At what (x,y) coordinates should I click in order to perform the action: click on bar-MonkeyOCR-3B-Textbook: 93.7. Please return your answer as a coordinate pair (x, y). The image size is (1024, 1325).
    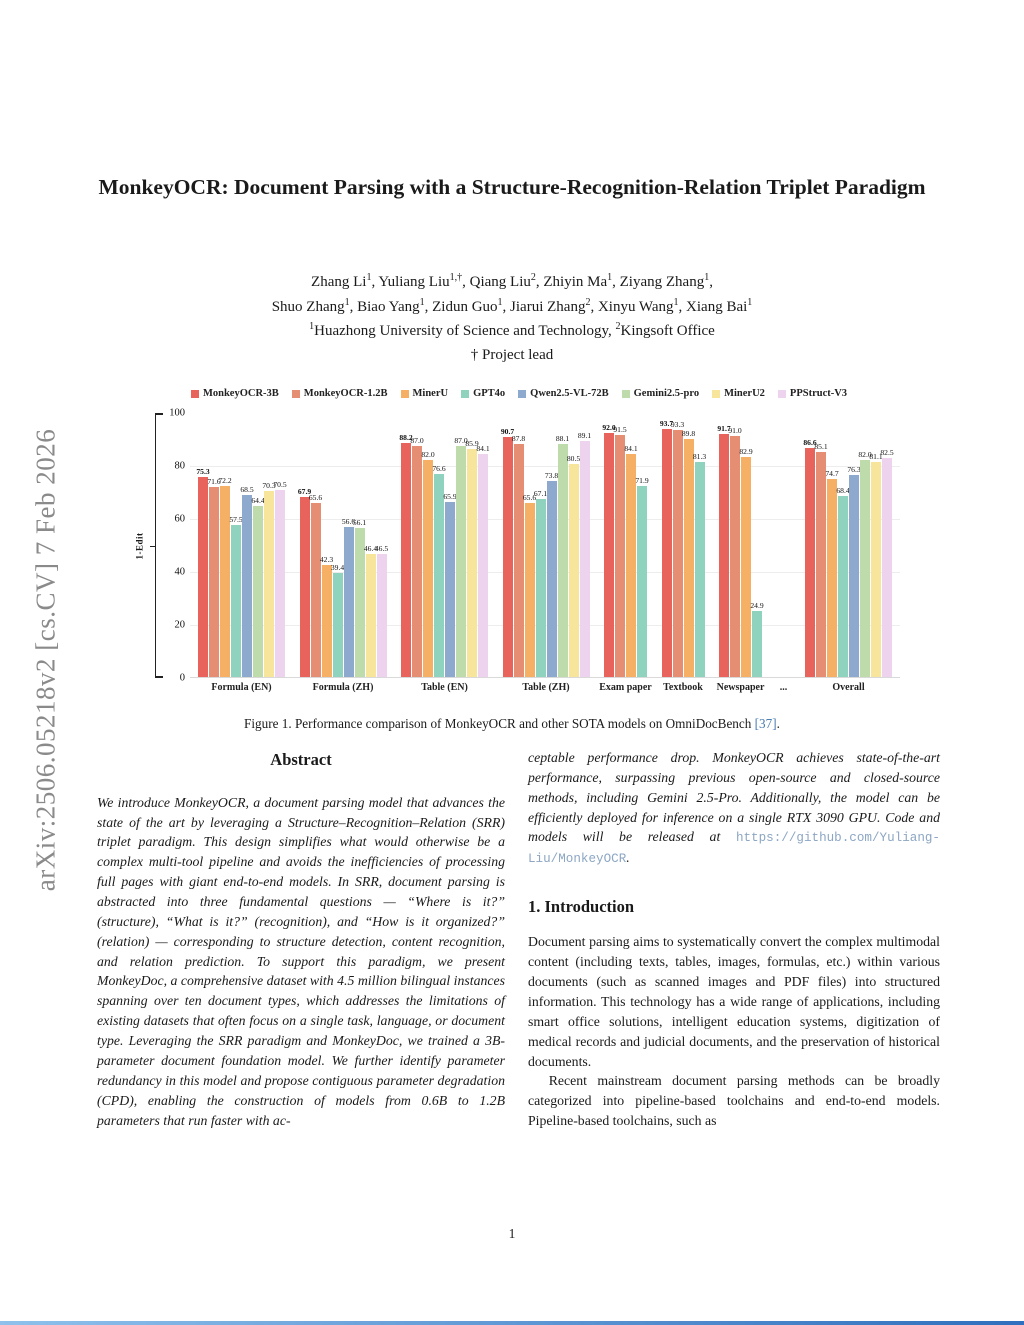
    Looking at the image, I should click on (666, 548).